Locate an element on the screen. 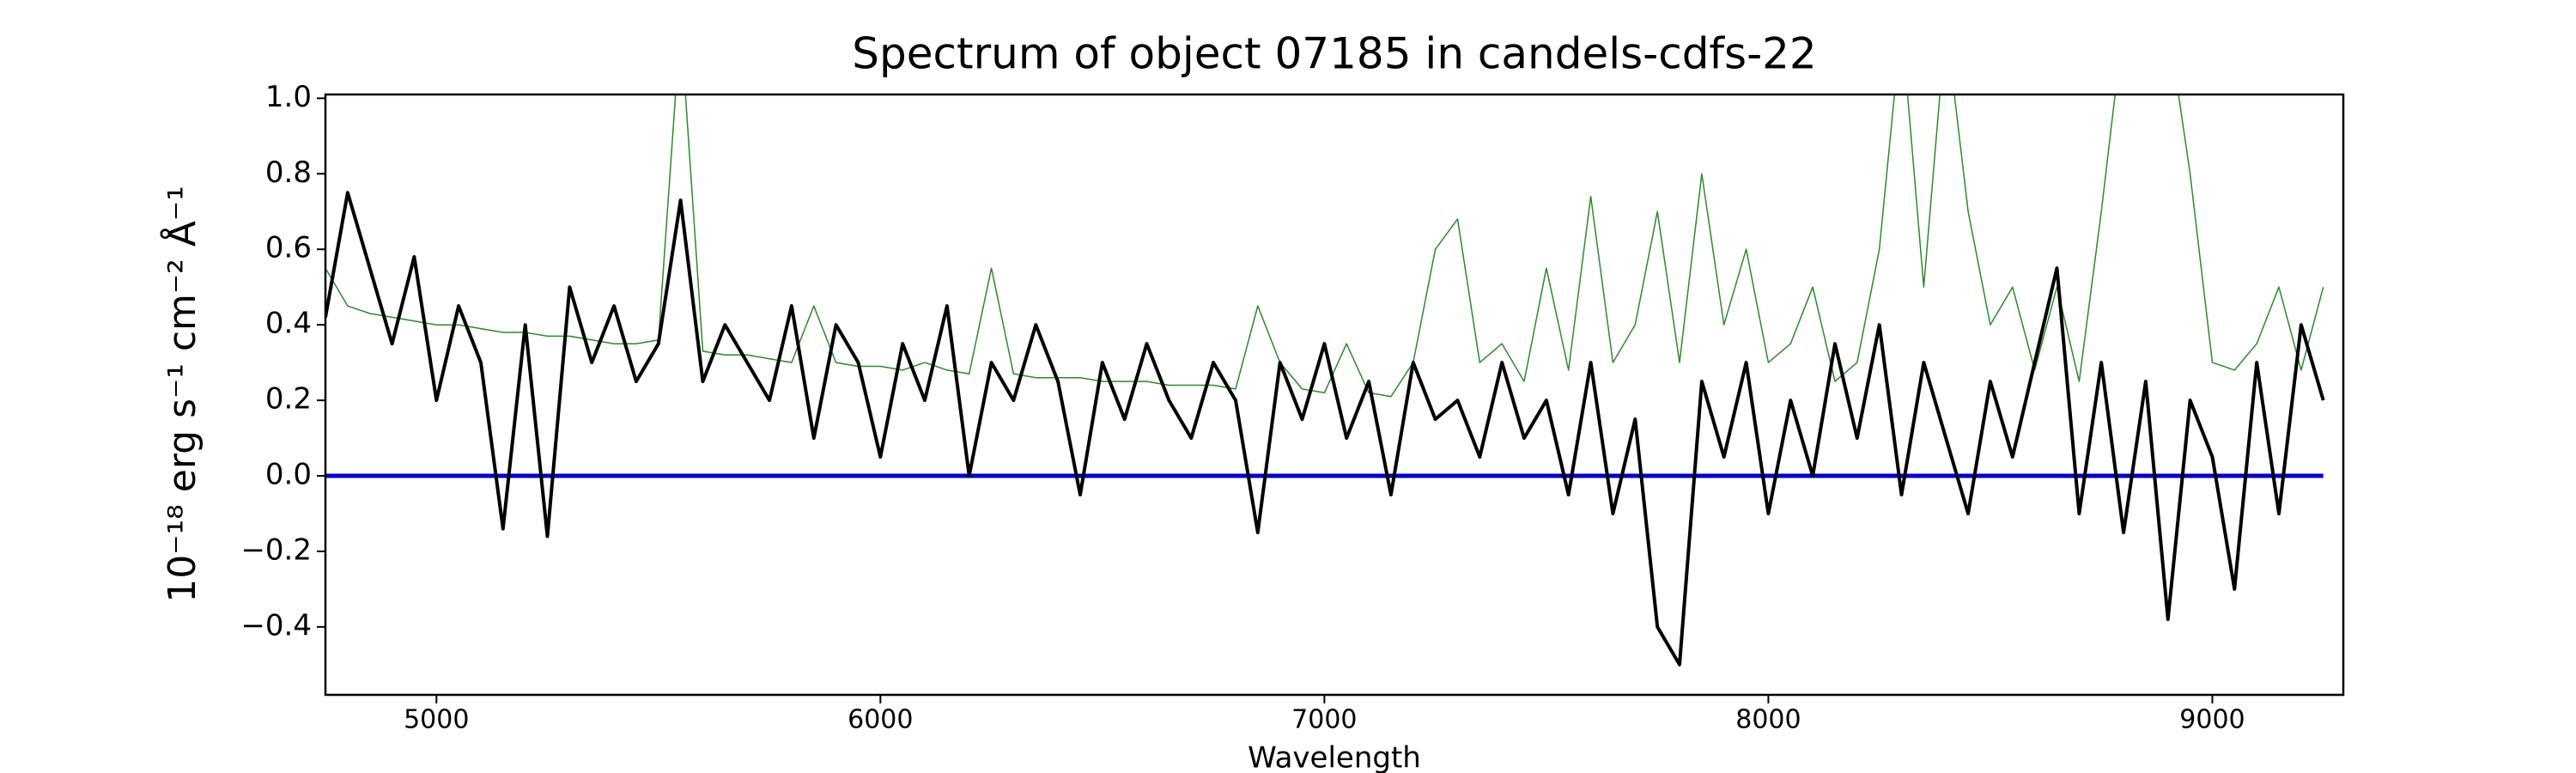 The width and height of the screenshot is (2576, 773). x-tick-label: 9000 is located at coordinates (2212, 720).